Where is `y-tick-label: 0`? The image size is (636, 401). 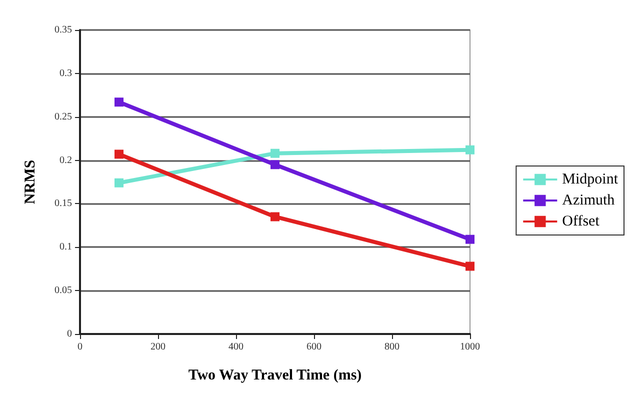 y-tick-label: 0 is located at coordinates (69, 334).